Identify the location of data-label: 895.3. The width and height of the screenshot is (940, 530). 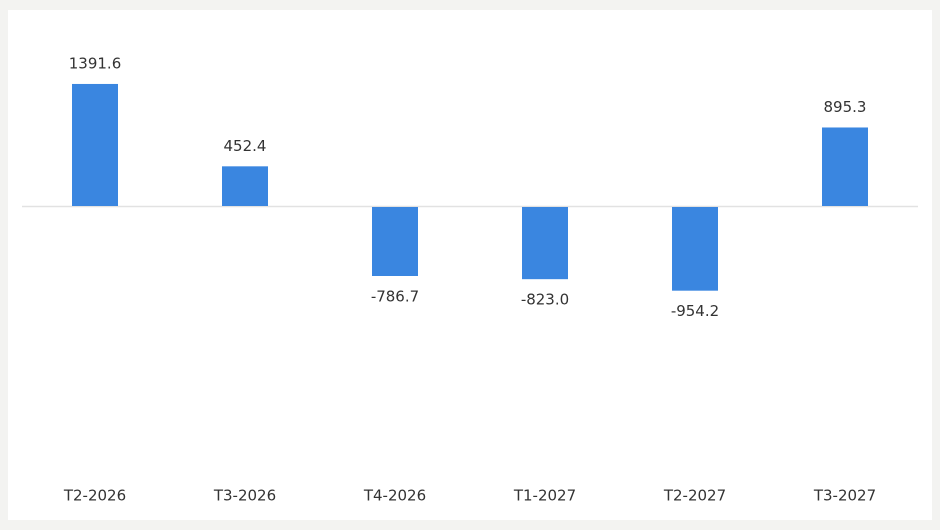
(845, 107).